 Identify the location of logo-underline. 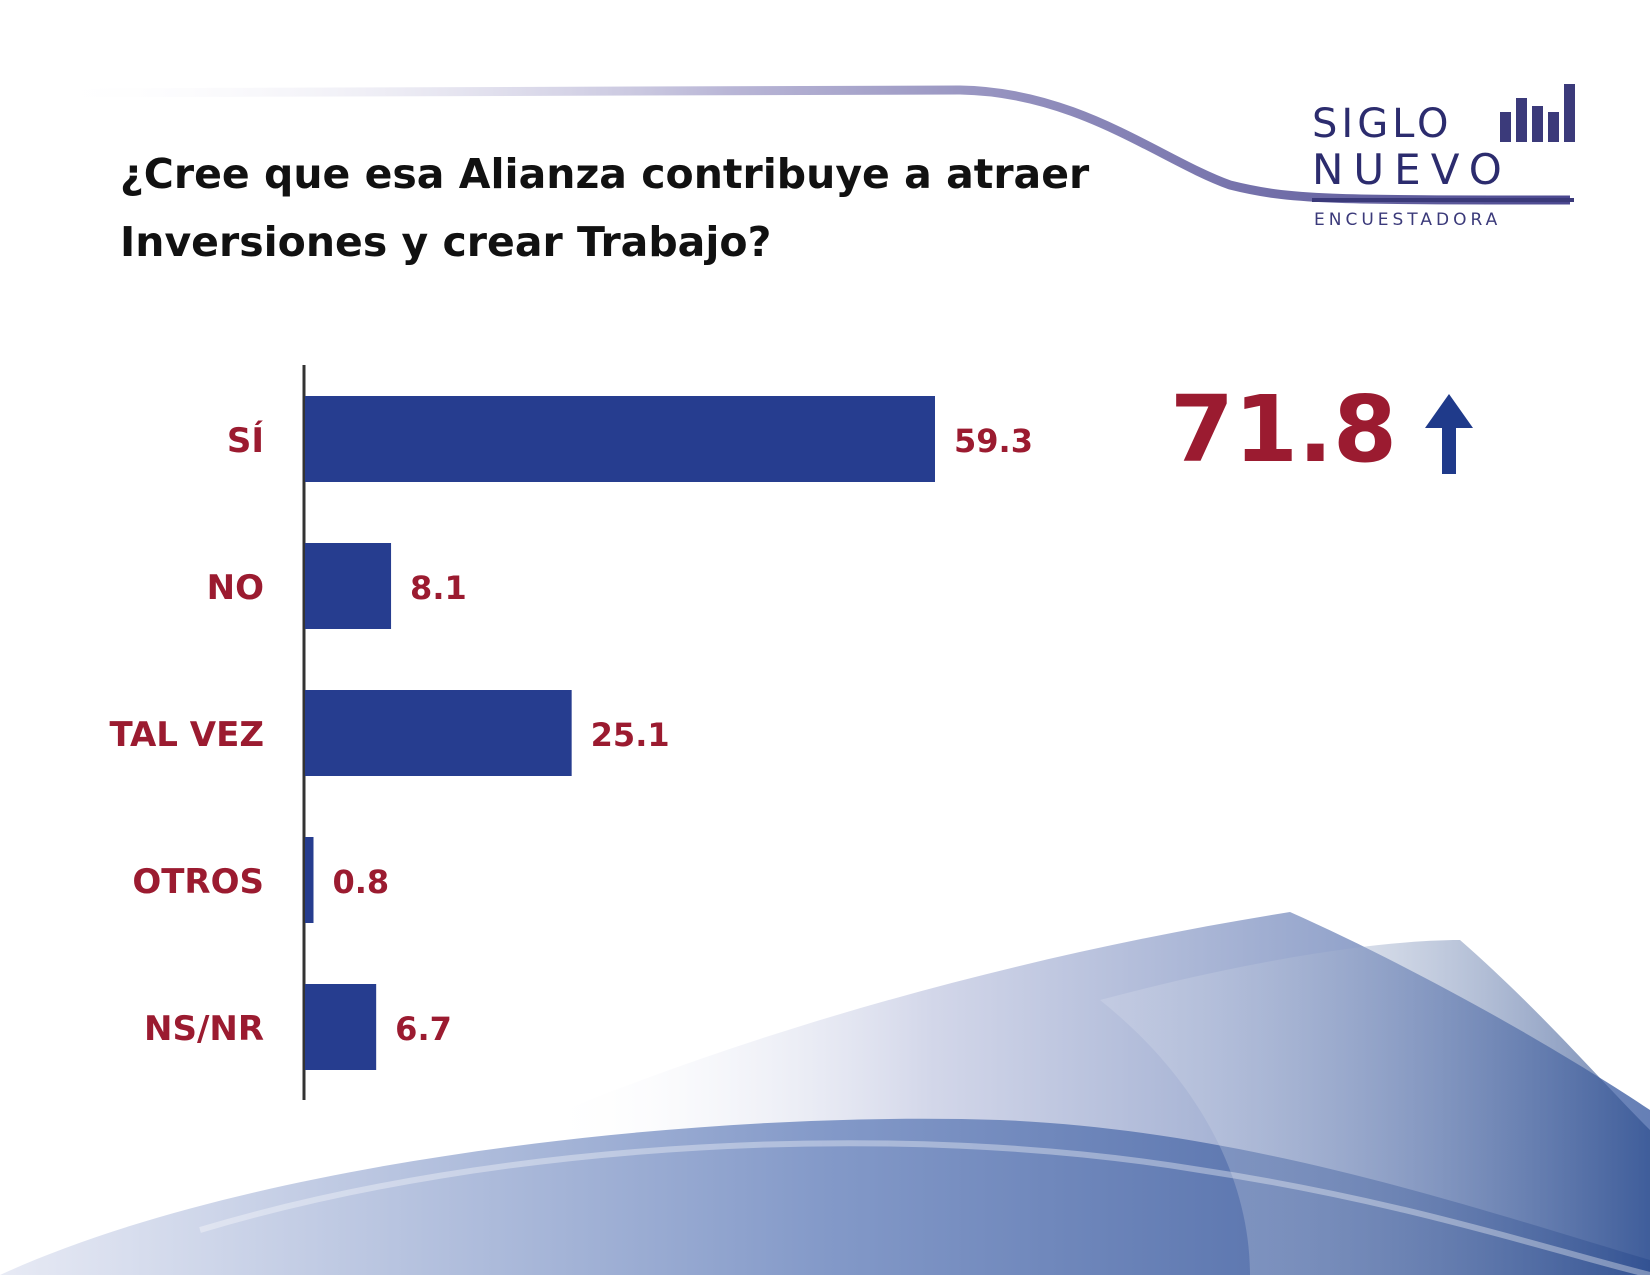
(1443, 200).